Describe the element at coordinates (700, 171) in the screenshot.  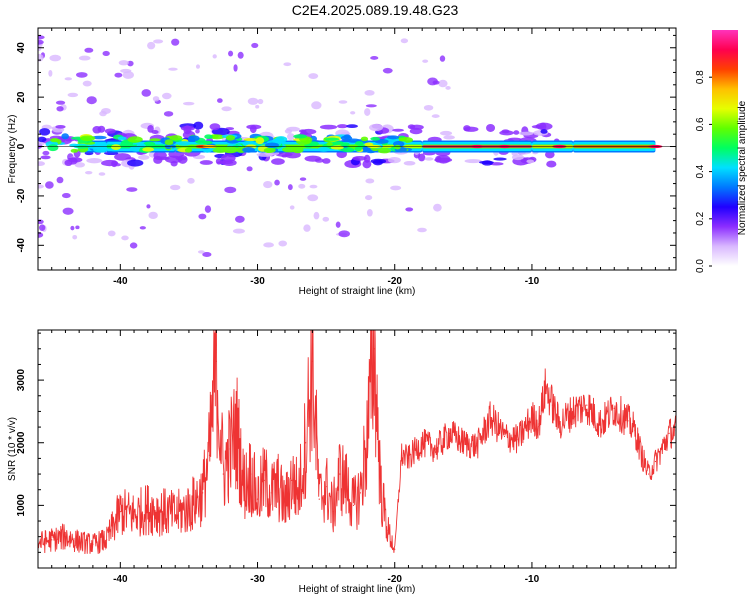
I see `colorbar-tick-label: 0.4` at that location.